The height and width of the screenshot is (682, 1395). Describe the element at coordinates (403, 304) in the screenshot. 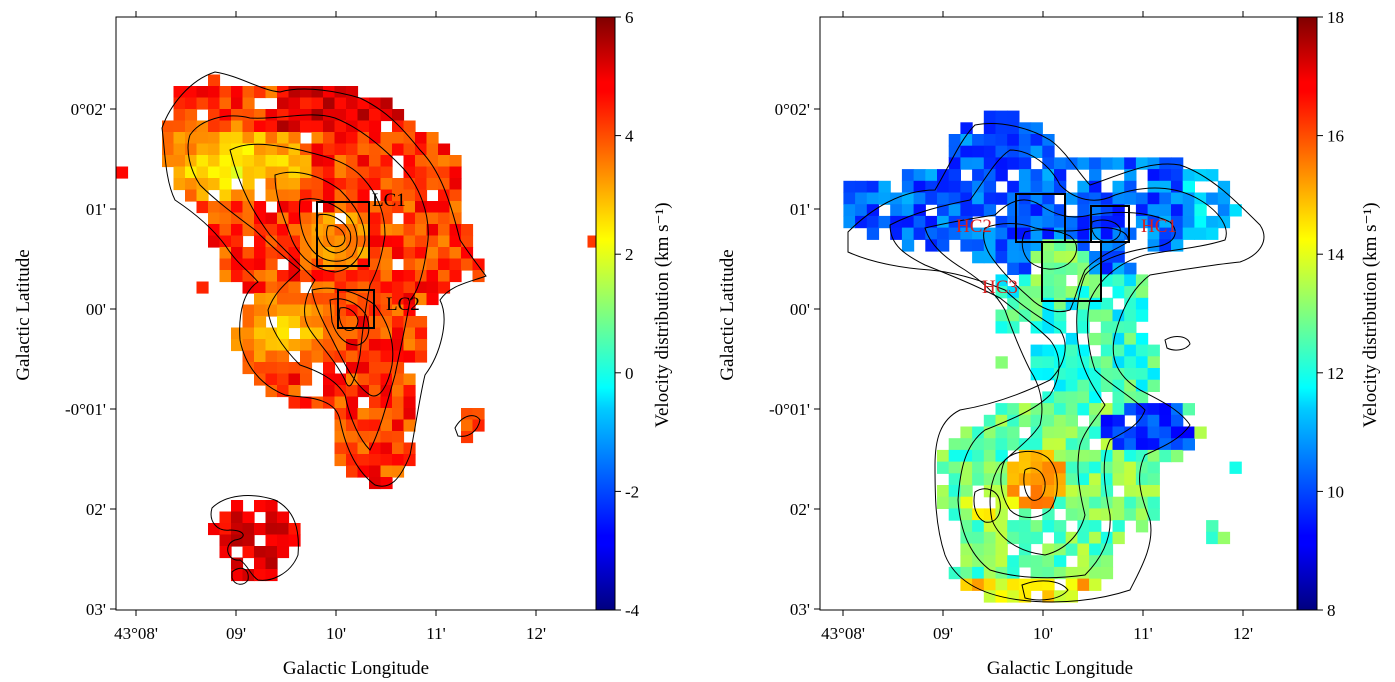

I see `box-label-lc2: LC2` at that location.